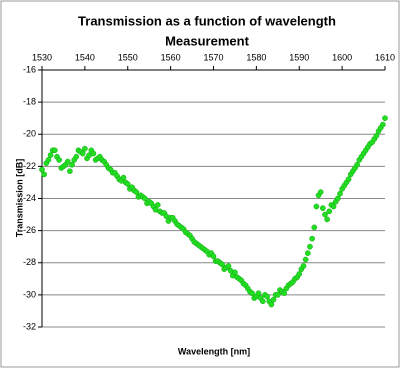 This screenshot has height=368, width=400. What do you see at coordinates (342, 57) in the screenshot?
I see `x-tick-label: 1600` at bounding box center [342, 57].